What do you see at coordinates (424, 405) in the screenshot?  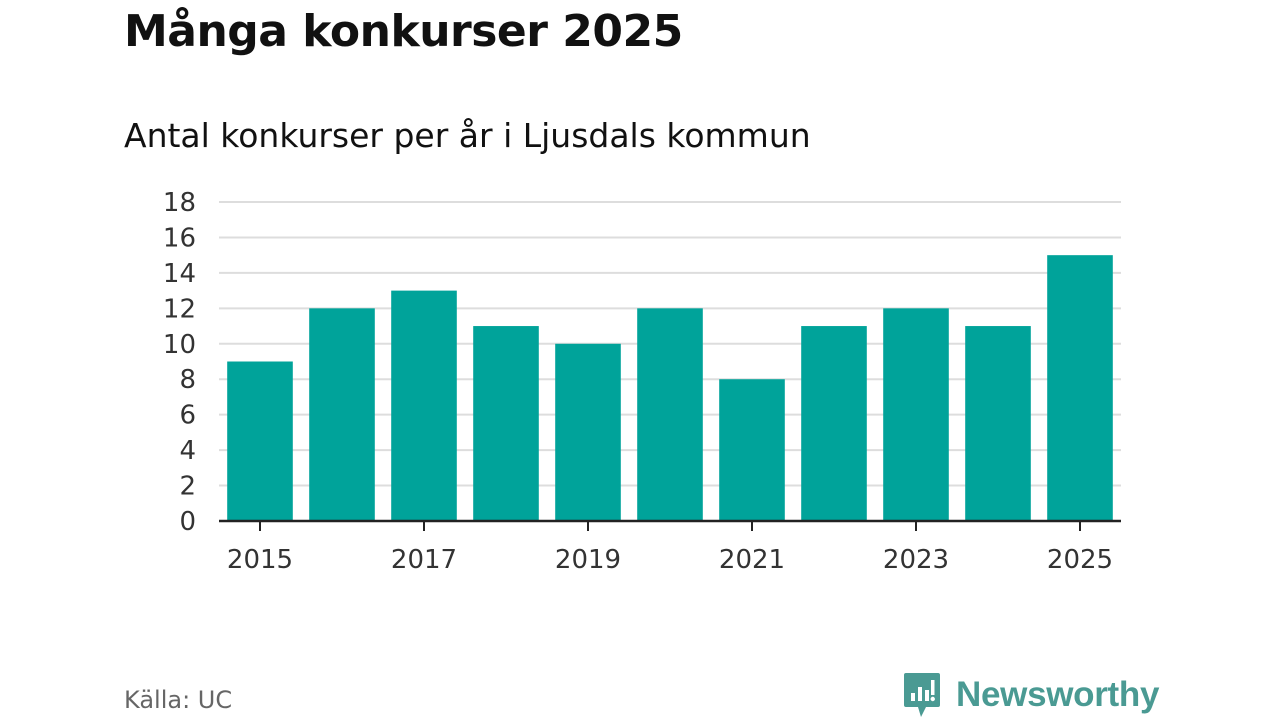 I see `bar-2017` at bounding box center [424, 405].